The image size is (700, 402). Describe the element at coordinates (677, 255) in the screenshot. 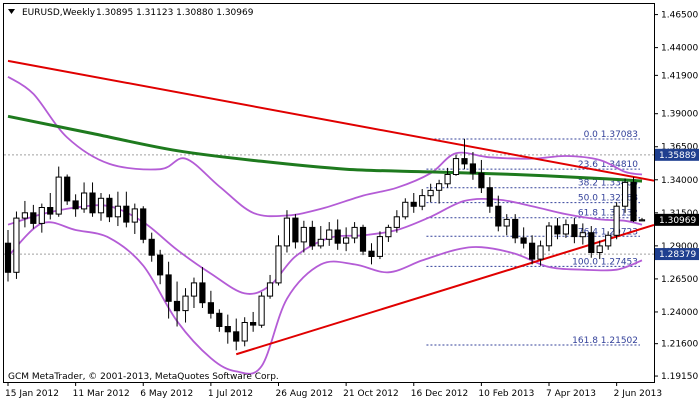

I see `price-tag-label-2: 1.28379` at that location.